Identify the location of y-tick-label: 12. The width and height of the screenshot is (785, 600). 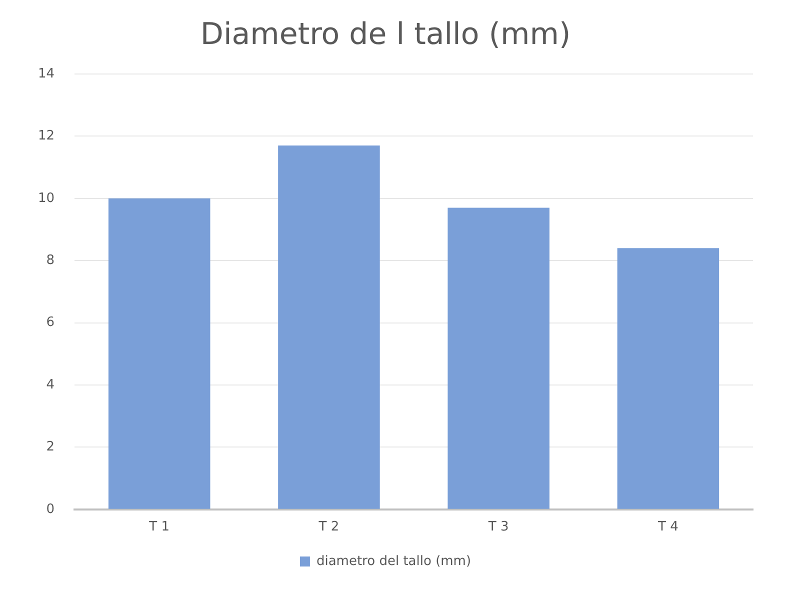
(46, 136).